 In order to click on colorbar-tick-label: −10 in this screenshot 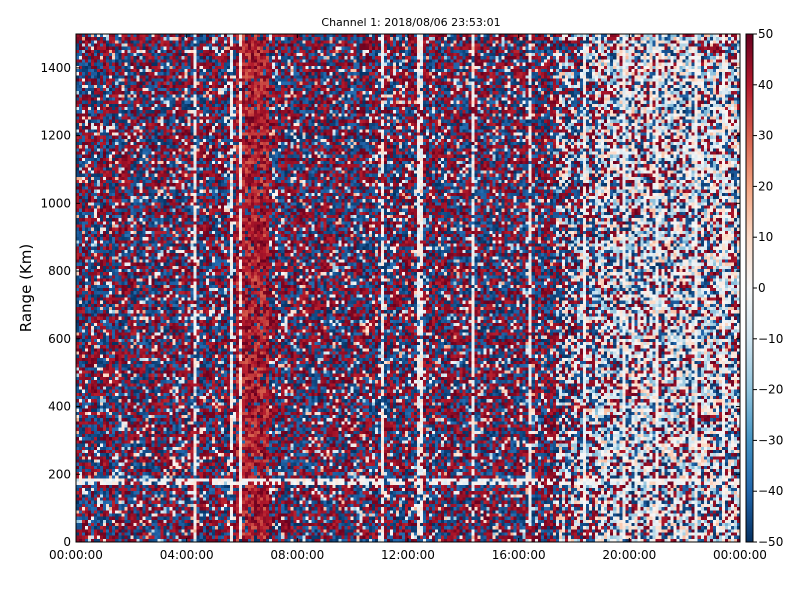, I will do `click(770, 339)`.